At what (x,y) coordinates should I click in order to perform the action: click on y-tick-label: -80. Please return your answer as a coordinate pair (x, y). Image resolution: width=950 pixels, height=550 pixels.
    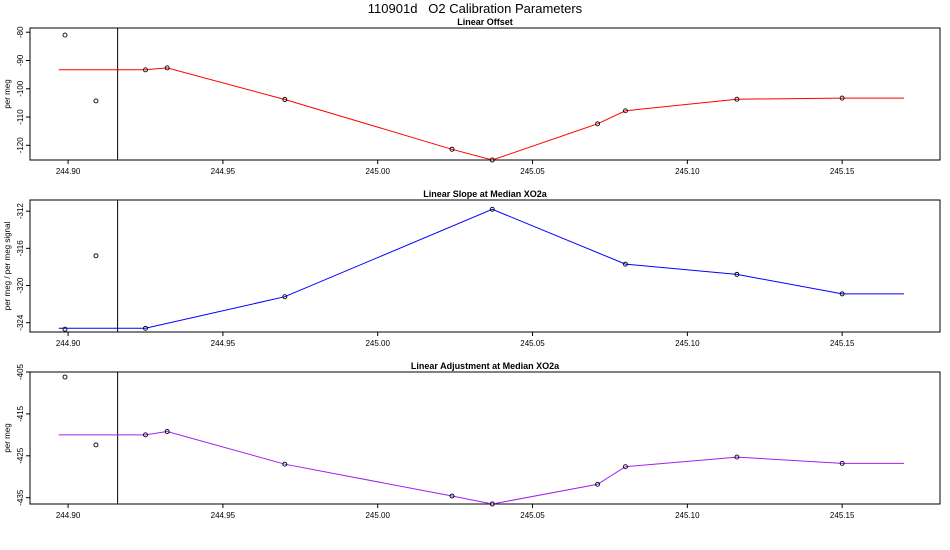
    Looking at the image, I should click on (20, 32).